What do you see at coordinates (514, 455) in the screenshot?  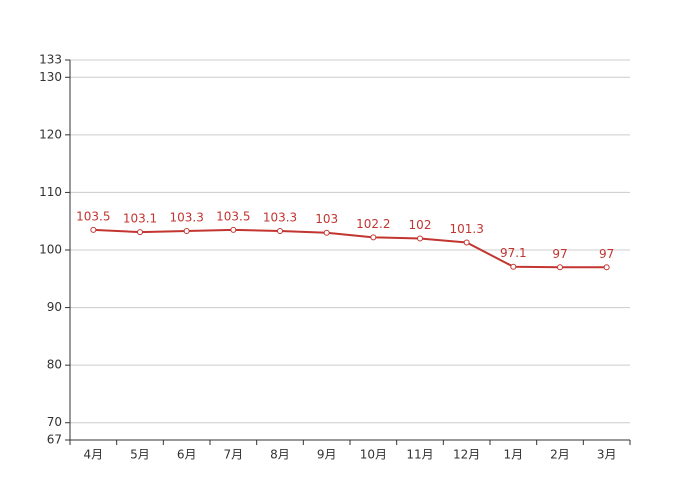 I see `x-tick-label: 1月` at bounding box center [514, 455].